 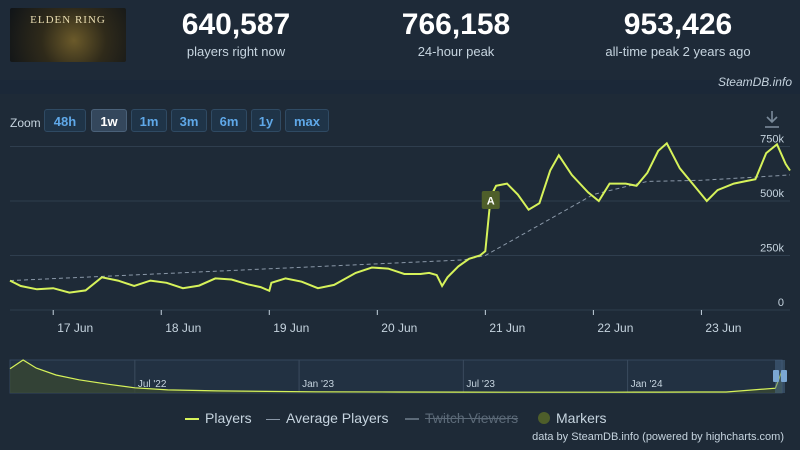 What do you see at coordinates (678, 51) in the screenshot?
I see `stat-label: all-time peak 2 years ago` at bounding box center [678, 51].